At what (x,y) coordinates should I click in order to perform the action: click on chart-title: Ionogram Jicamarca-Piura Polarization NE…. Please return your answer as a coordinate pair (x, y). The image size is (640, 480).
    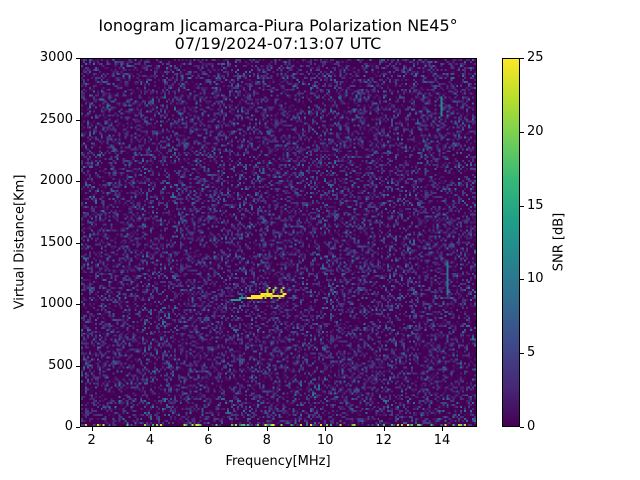
    Looking at the image, I should click on (278, 25).